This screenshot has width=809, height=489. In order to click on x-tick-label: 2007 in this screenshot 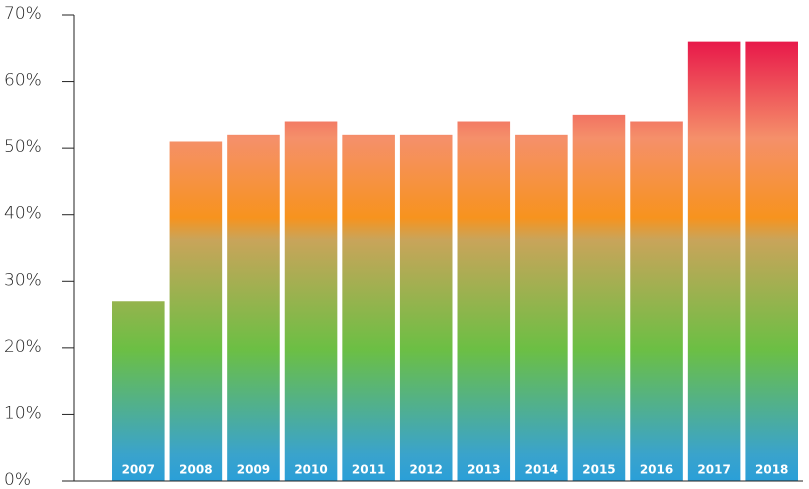, I will do `click(138, 470)`.